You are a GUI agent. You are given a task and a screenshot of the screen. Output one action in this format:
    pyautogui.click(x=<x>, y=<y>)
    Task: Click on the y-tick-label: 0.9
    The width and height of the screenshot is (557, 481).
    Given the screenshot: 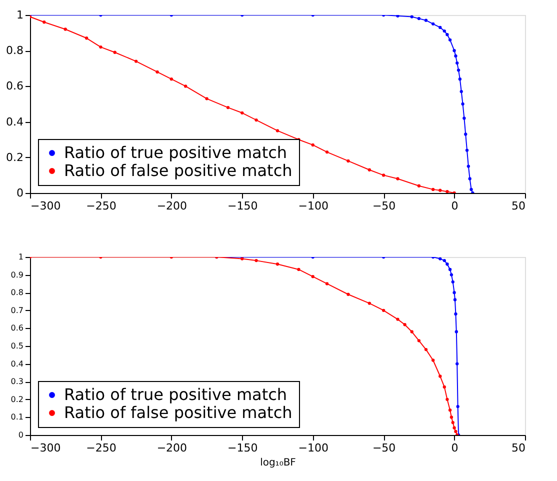 What is the action you would take?
    pyautogui.click(x=17, y=275)
    